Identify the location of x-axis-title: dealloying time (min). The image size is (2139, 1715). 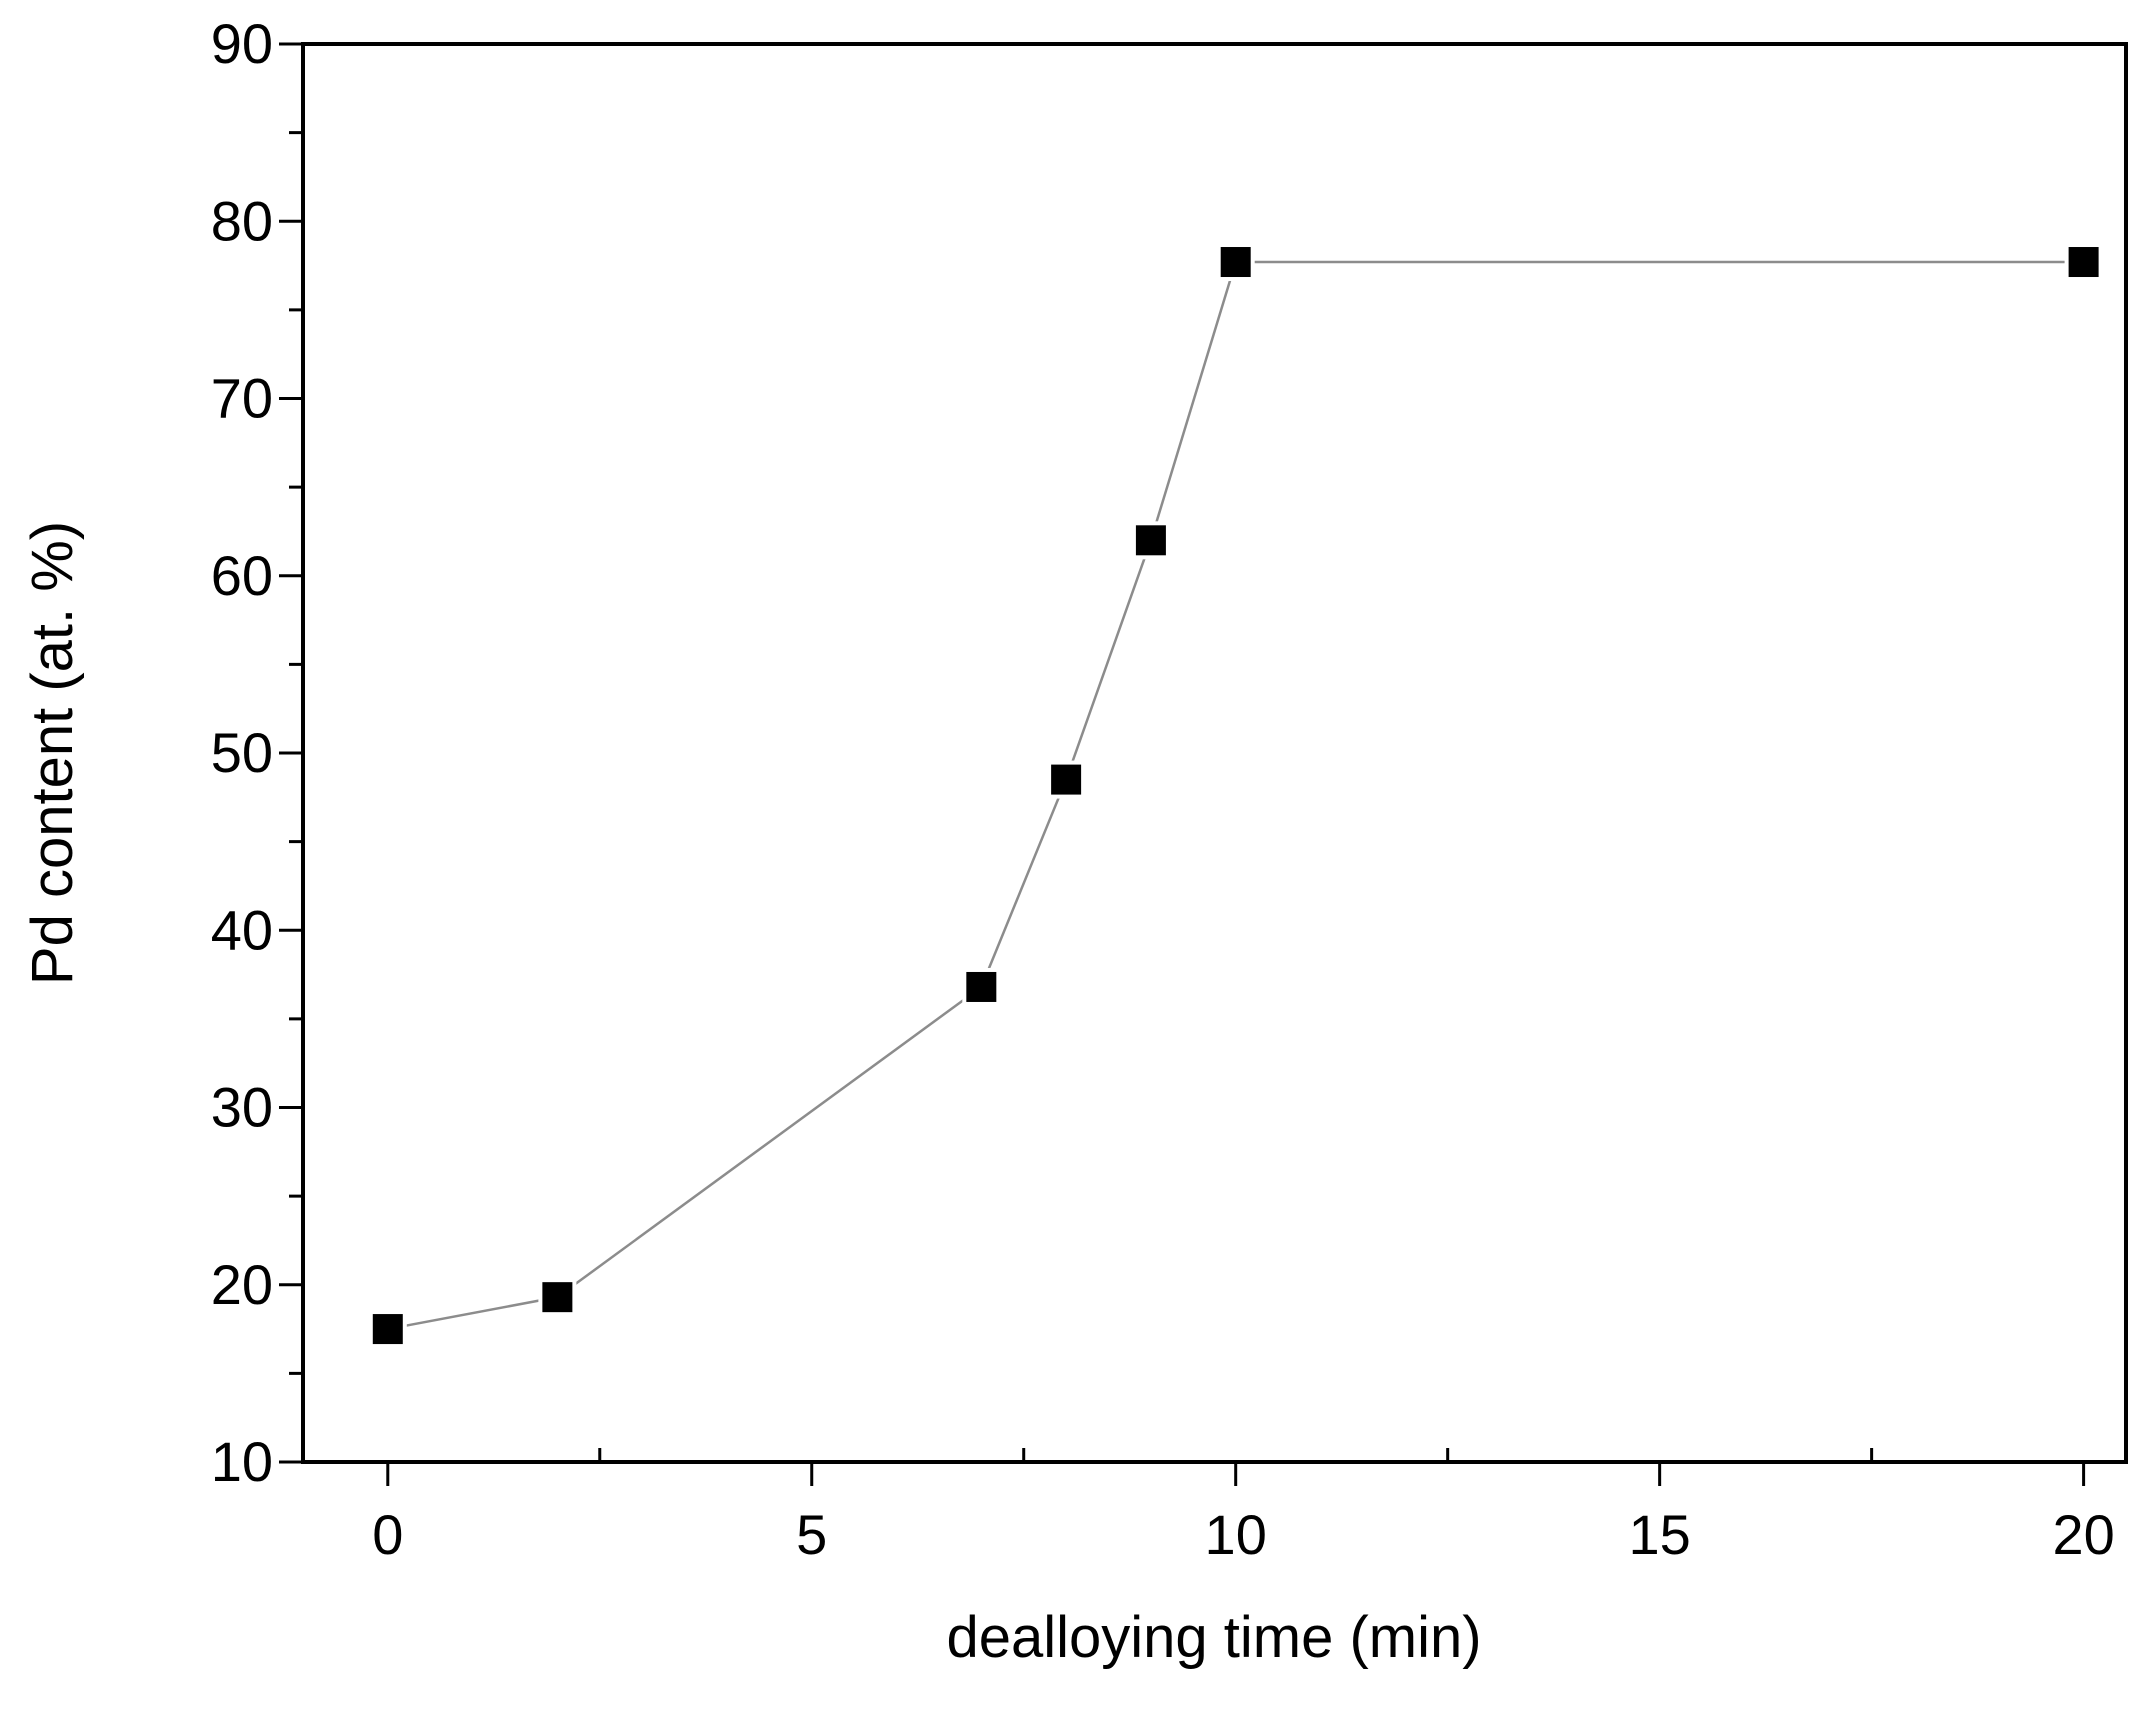
(1213, 1637).